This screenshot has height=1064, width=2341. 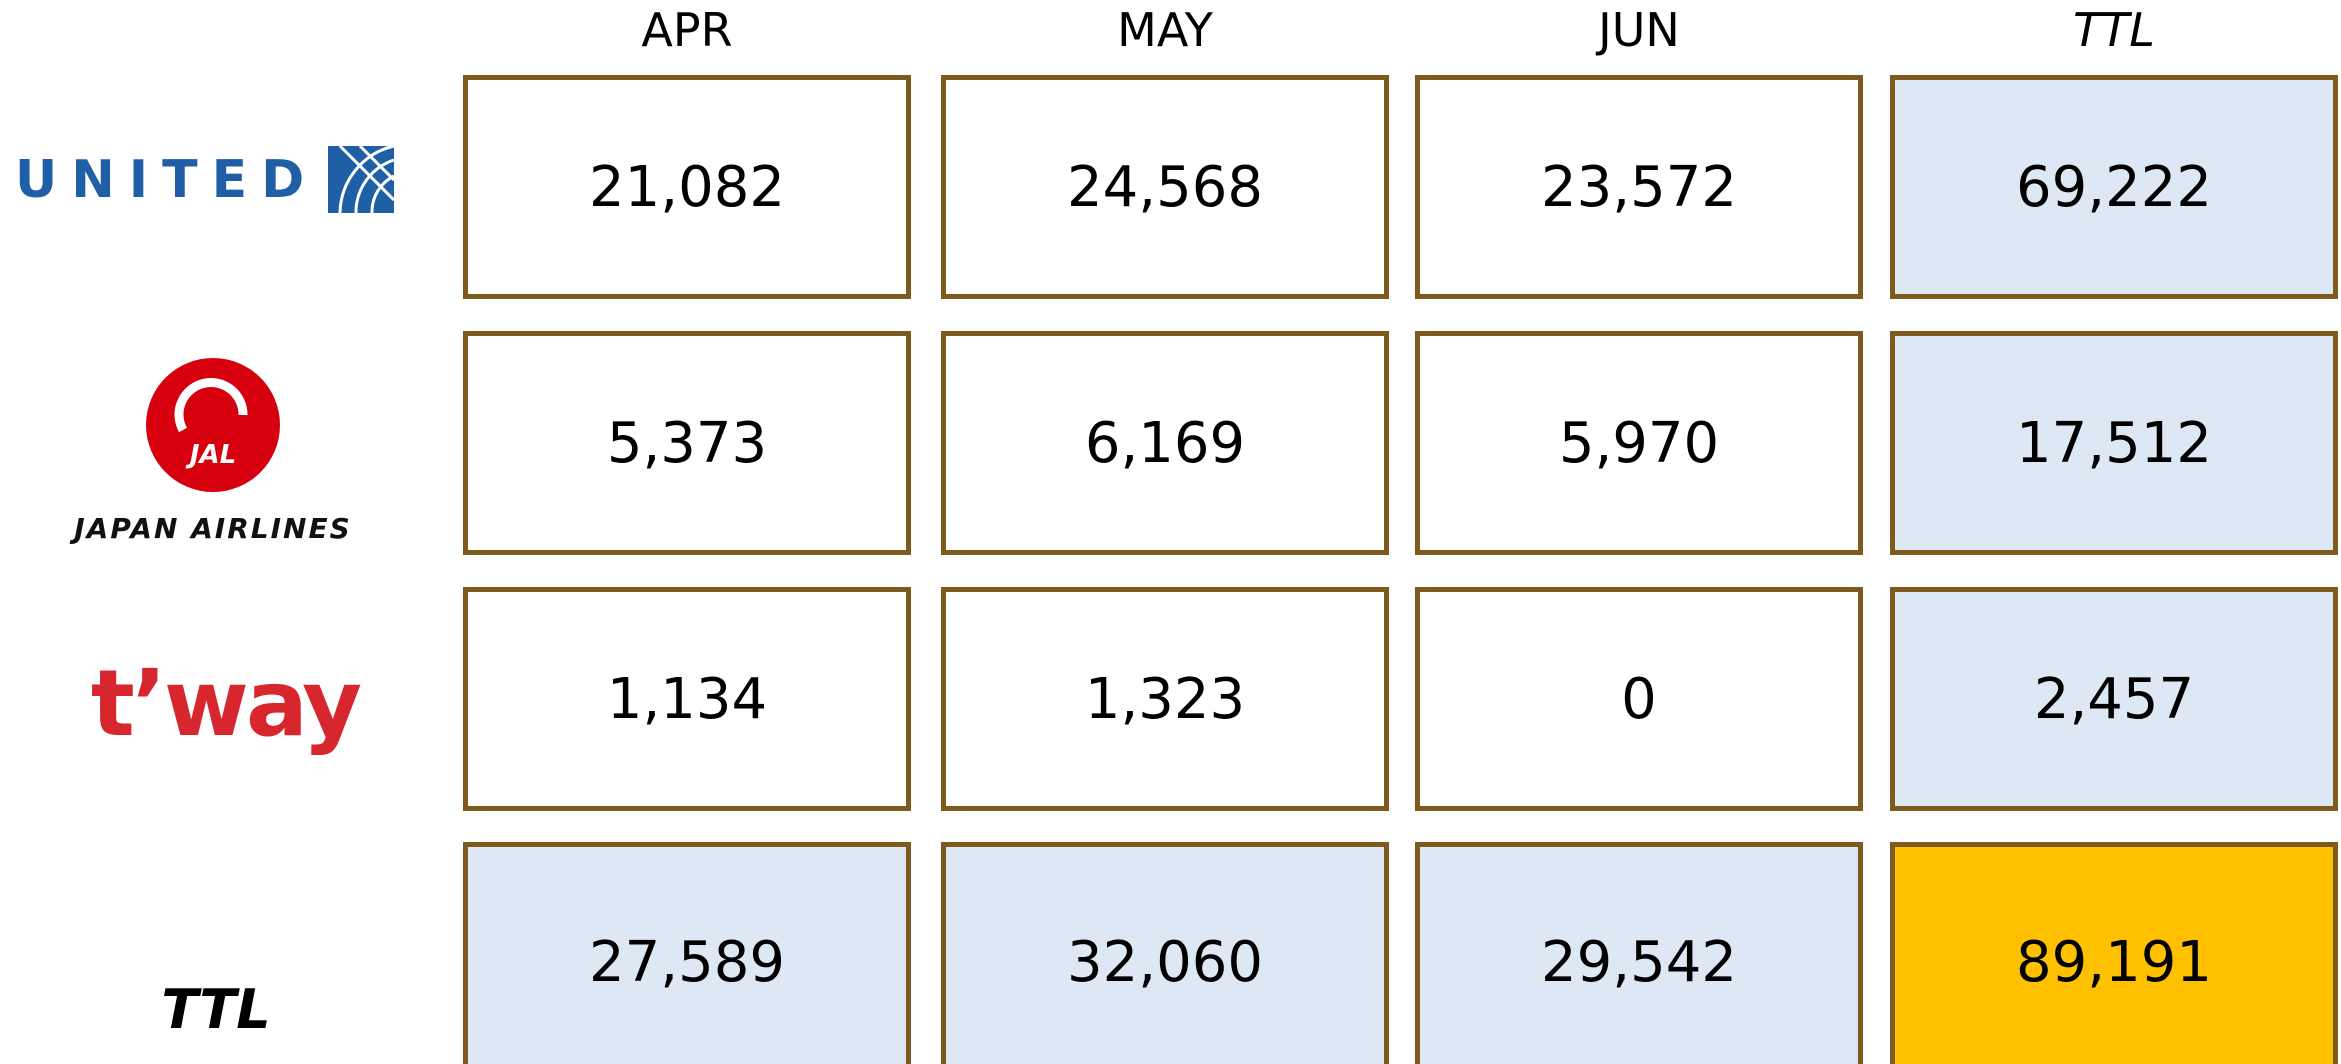 I want to click on value-cell: 69,222, so click(x=2114, y=187).